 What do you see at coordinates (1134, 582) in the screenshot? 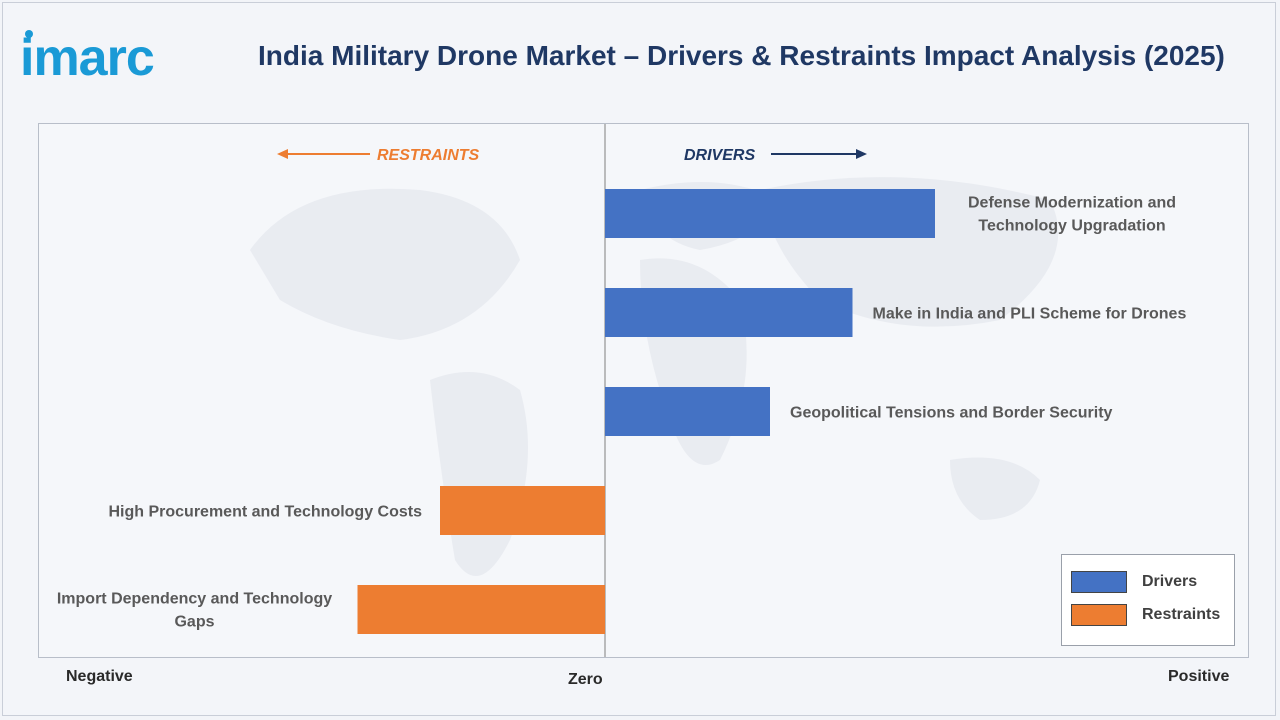
I see `legend-item-drivers: Drivers` at bounding box center [1134, 582].